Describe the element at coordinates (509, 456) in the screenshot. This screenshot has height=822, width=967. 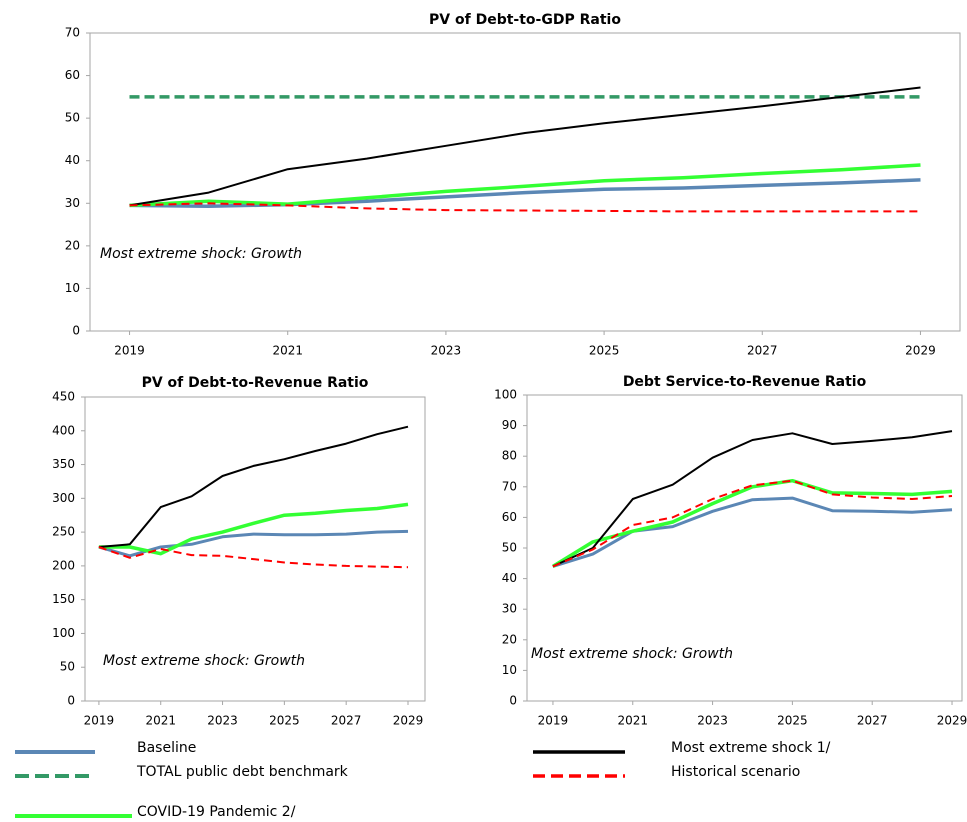
I see `y-tick-label: 80` at that location.